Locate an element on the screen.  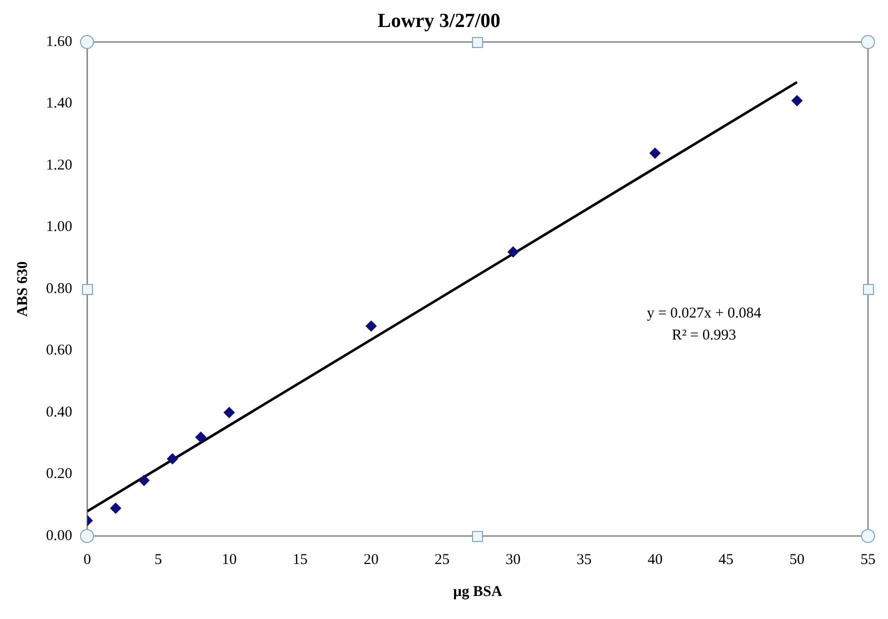
y-tick-label: 1.60 is located at coordinates (59, 42).